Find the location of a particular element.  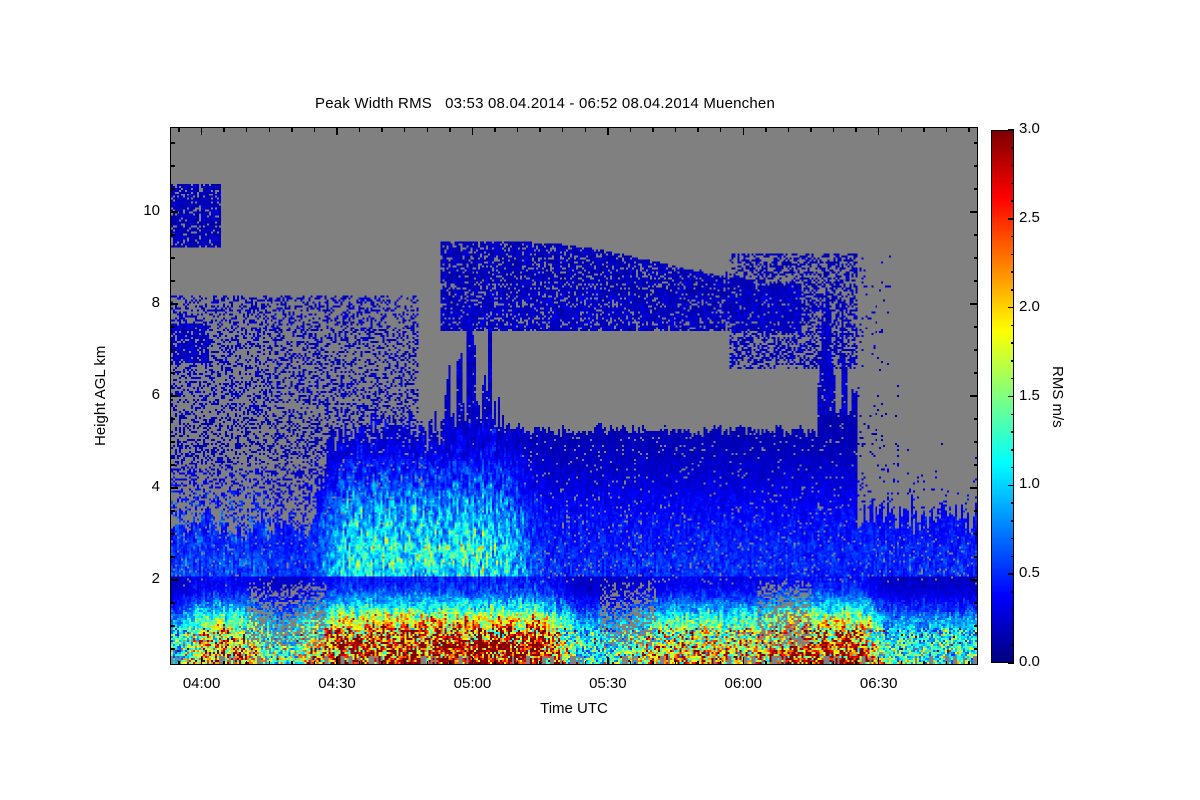

y-axis-tick-label: 8 is located at coordinates (155, 303).